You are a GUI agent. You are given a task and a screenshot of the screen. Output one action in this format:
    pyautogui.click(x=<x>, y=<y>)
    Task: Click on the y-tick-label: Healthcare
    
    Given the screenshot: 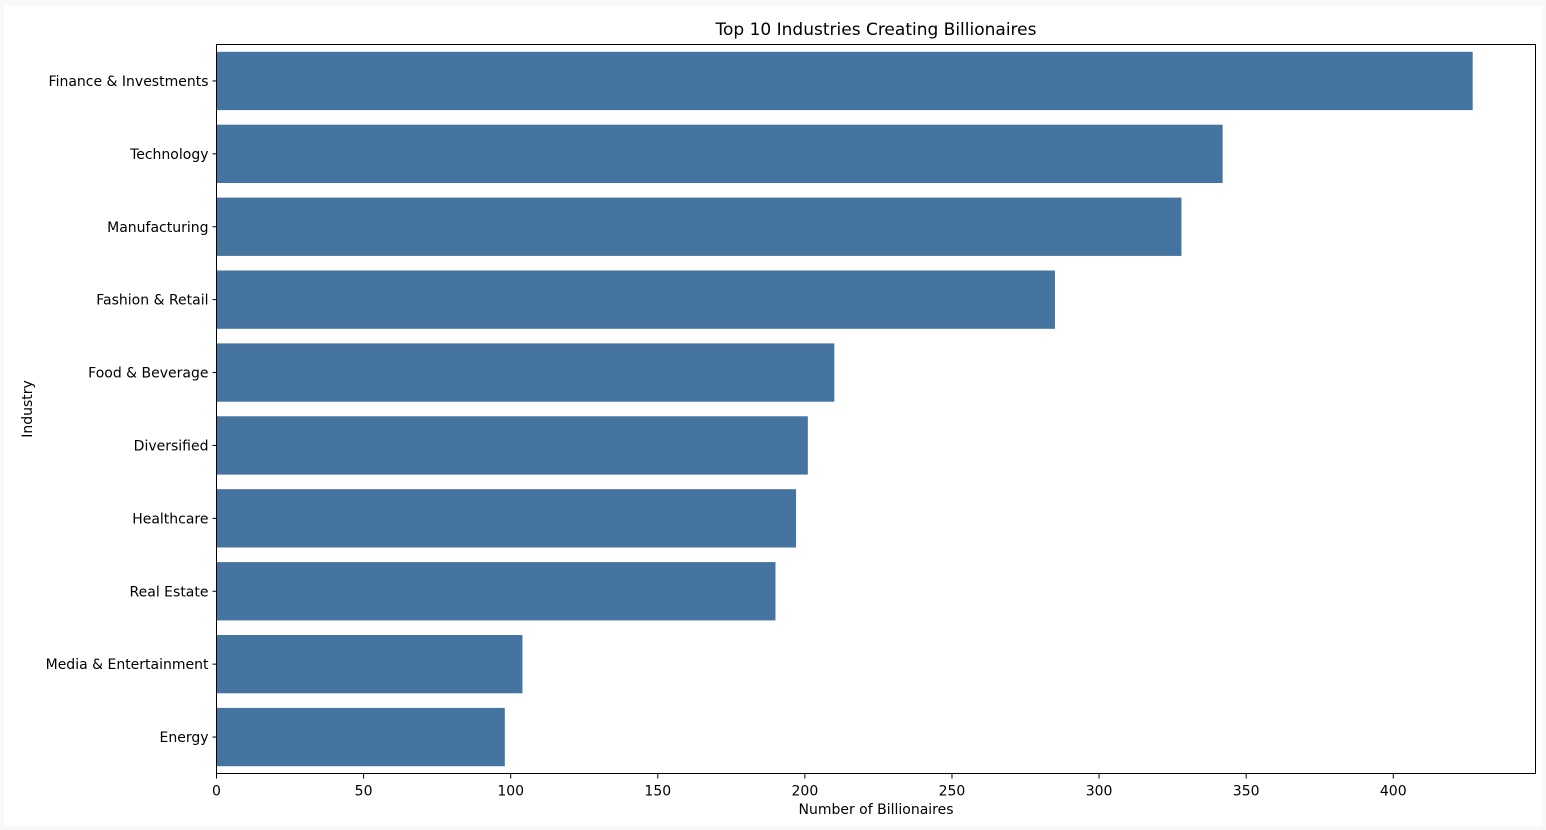 What is the action you would take?
    pyautogui.click(x=170, y=519)
    